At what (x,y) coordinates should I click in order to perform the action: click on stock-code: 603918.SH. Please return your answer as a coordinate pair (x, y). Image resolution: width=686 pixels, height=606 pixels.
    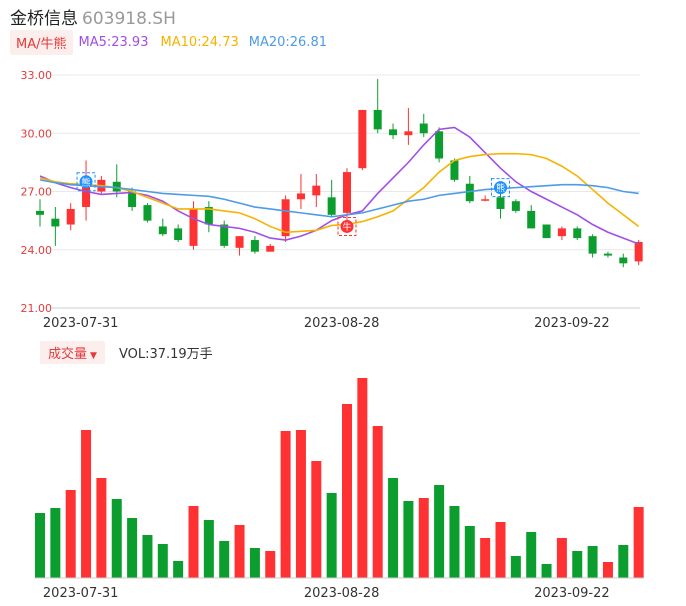
    Looking at the image, I should click on (129, 19).